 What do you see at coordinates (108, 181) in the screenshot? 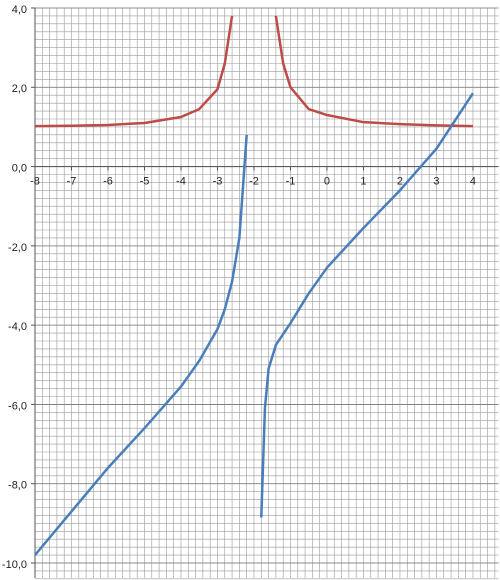
I see `x-tick-label: -6` at bounding box center [108, 181].